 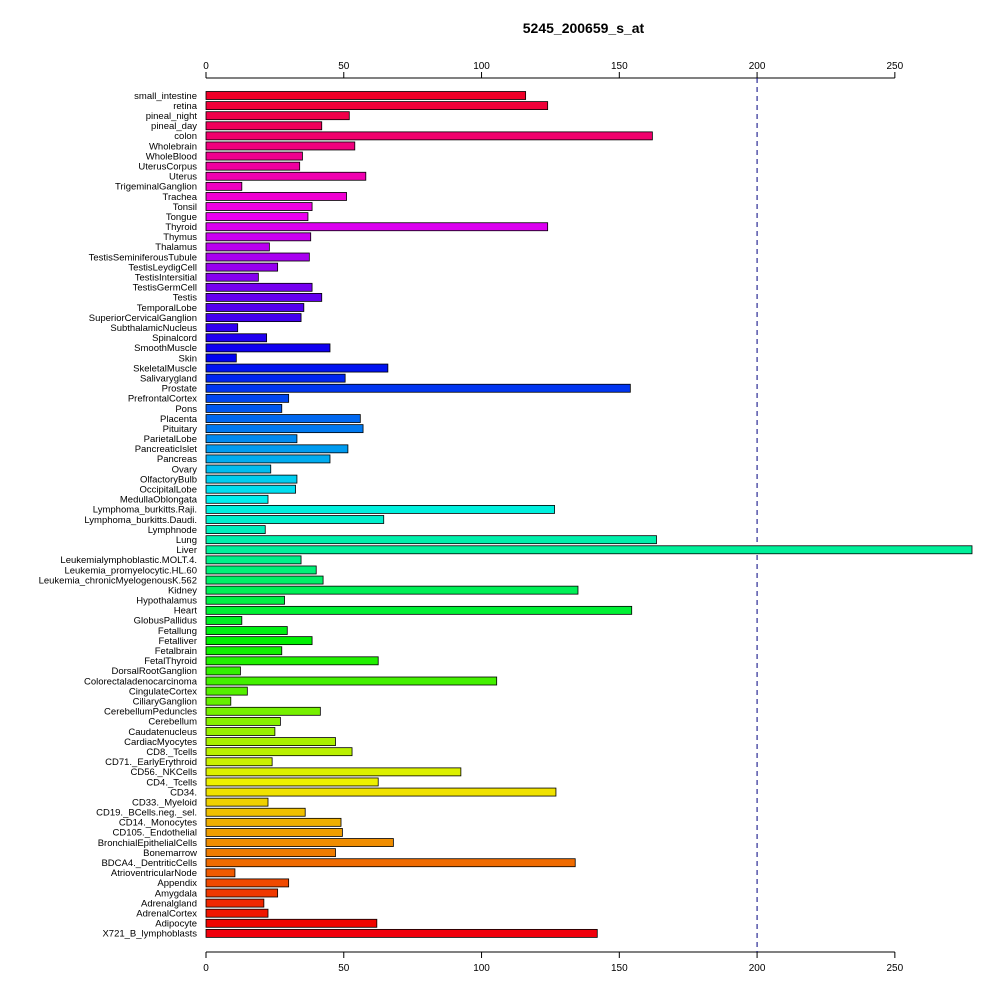 What do you see at coordinates (179, 389) in the screenshot?
I see `category-label: Prostate` at bounding box center [179, 389].